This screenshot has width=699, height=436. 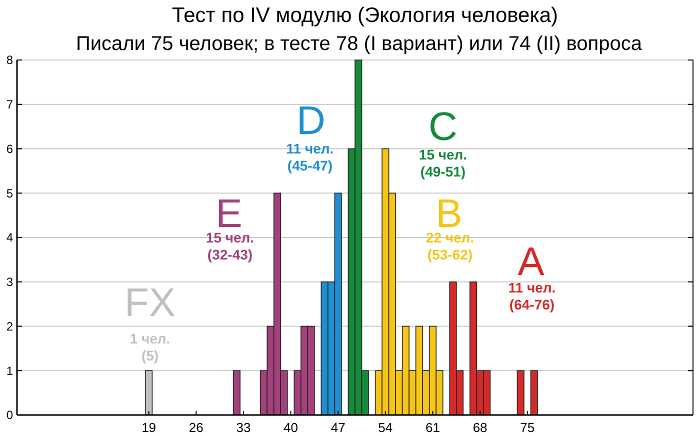 What do you see at coordinates (385, 427) in the screenshot?
I see `x-tick-label: 54` at bounding box center [385, 427].